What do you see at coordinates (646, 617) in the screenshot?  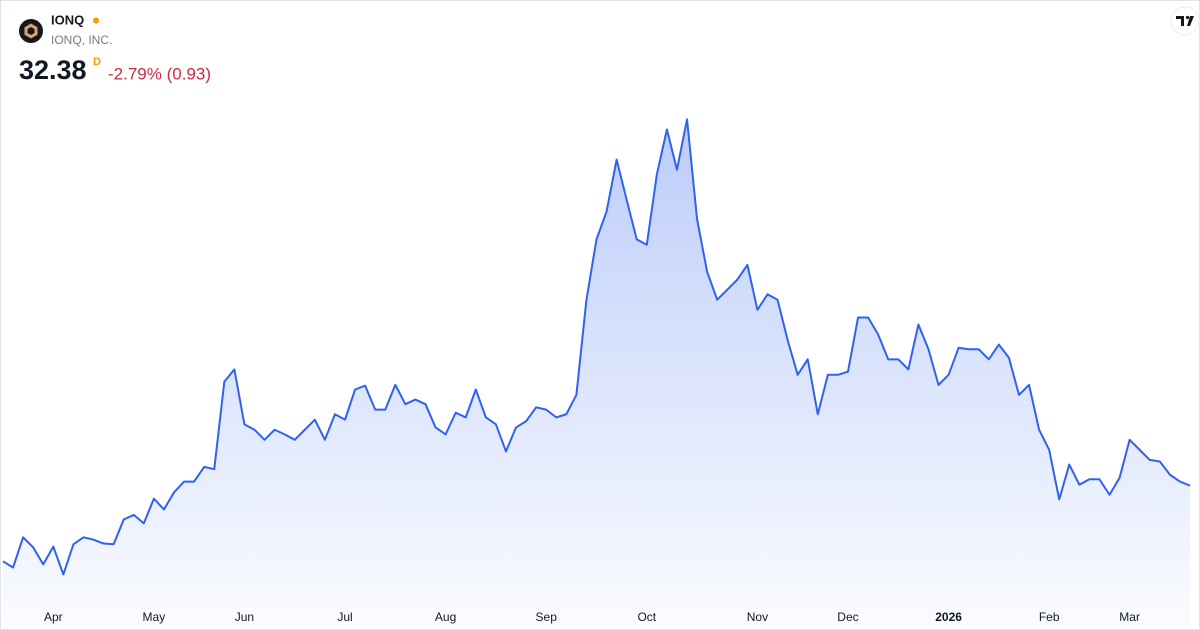 I see `x-tick-label: Oct` at bounding box center [646, 617].